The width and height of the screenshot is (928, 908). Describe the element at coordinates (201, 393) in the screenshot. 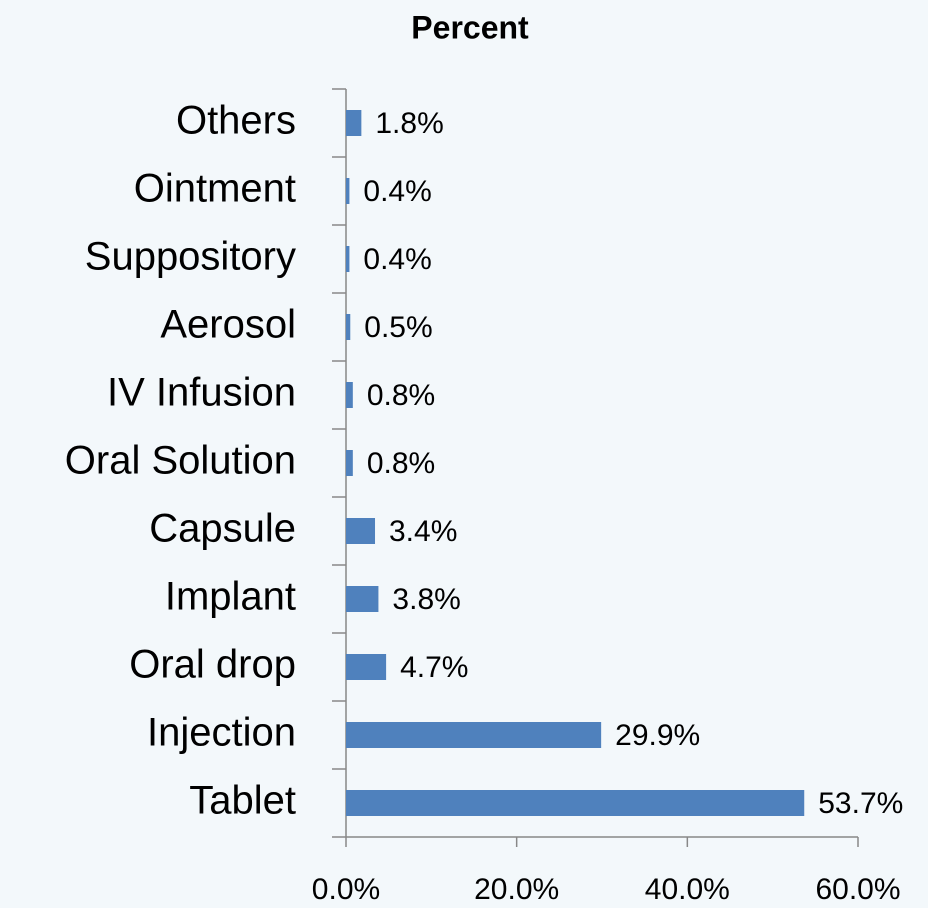

I see `y-tick-label: IV Infusion` at that location.